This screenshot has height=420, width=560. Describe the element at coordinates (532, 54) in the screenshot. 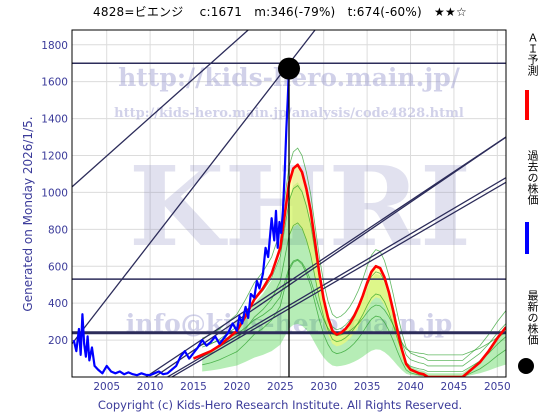

I see `legend-ai-forecast-label: ＡＩ予測` at that location.